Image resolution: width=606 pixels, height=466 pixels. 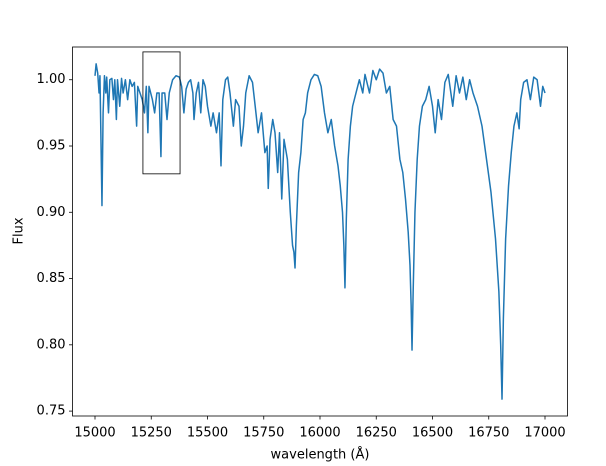 I want to click on x-tick-label: 16250, so click(x=376, y=433).